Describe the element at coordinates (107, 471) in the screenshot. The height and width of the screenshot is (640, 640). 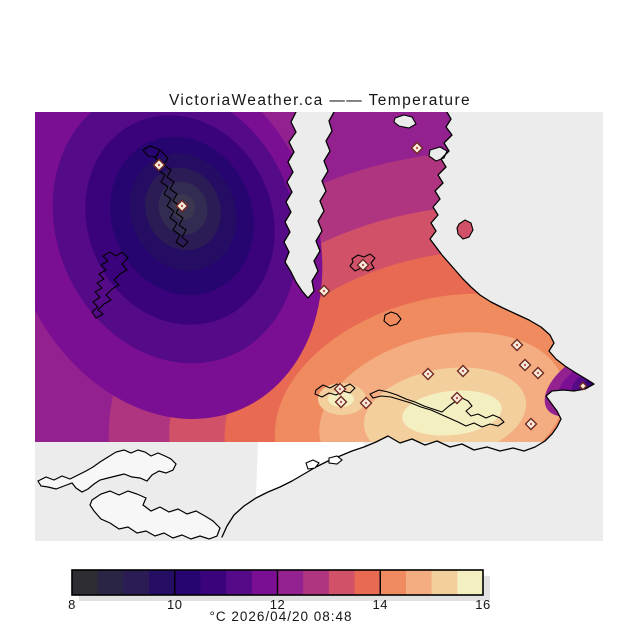
I see `sooke-shore-outline` at that location.